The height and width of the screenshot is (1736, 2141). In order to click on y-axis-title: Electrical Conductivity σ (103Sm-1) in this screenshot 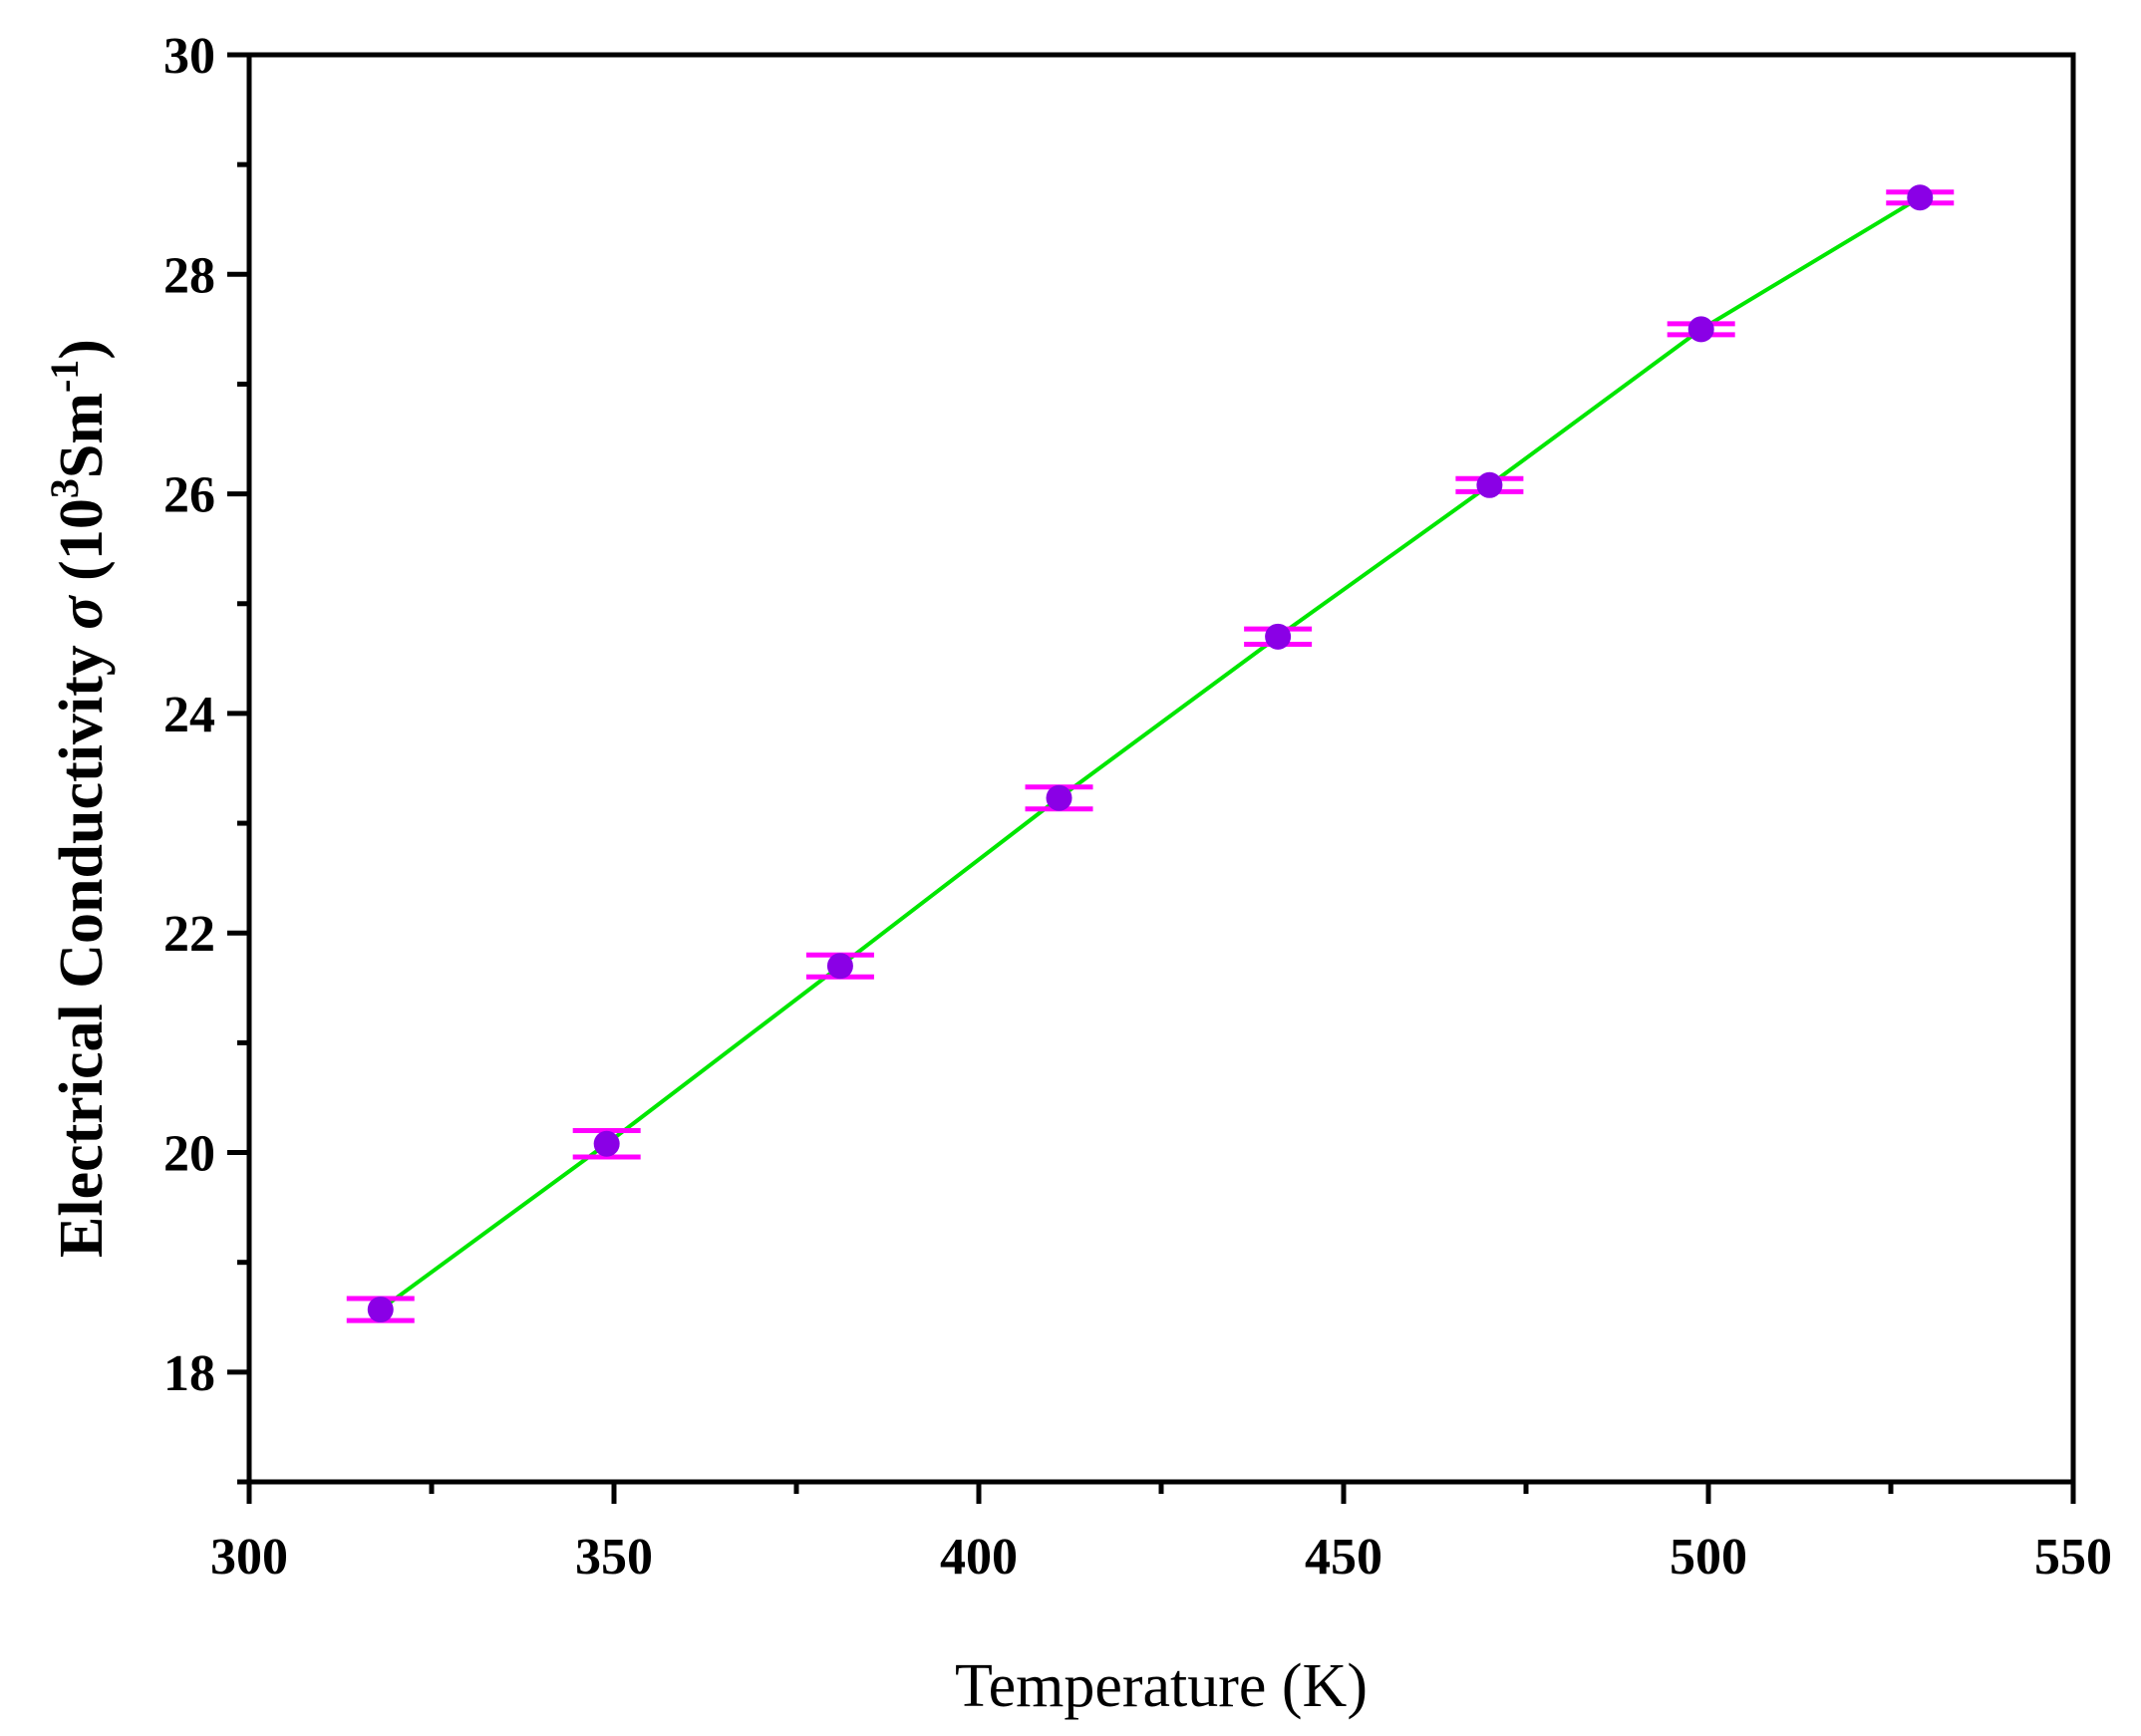, I will do `click(79, 798)`.